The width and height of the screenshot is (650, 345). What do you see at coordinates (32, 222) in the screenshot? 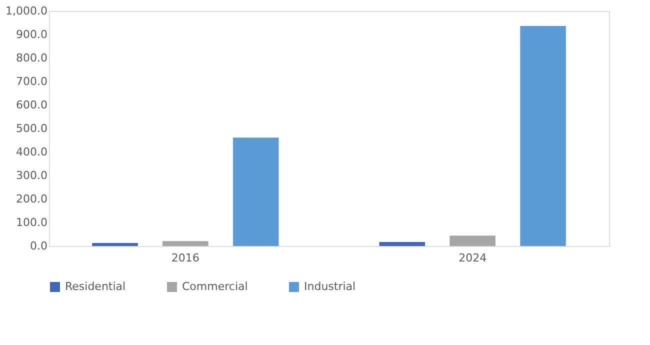
I see `y-tick-label: 100.0` at bounding box center [32, 222].